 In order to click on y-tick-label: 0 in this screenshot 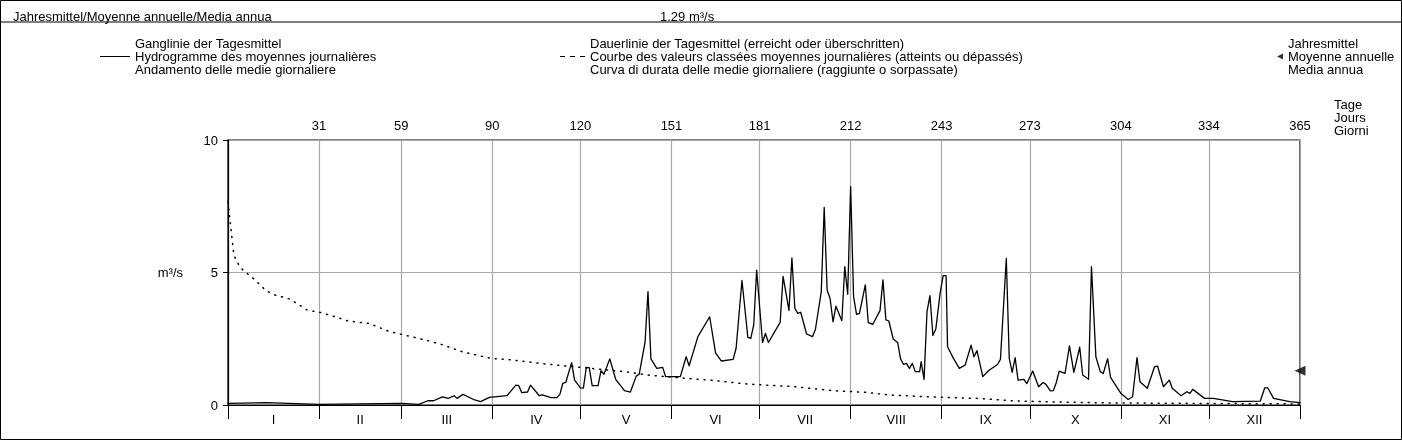, I will do `click(214, 405)`.